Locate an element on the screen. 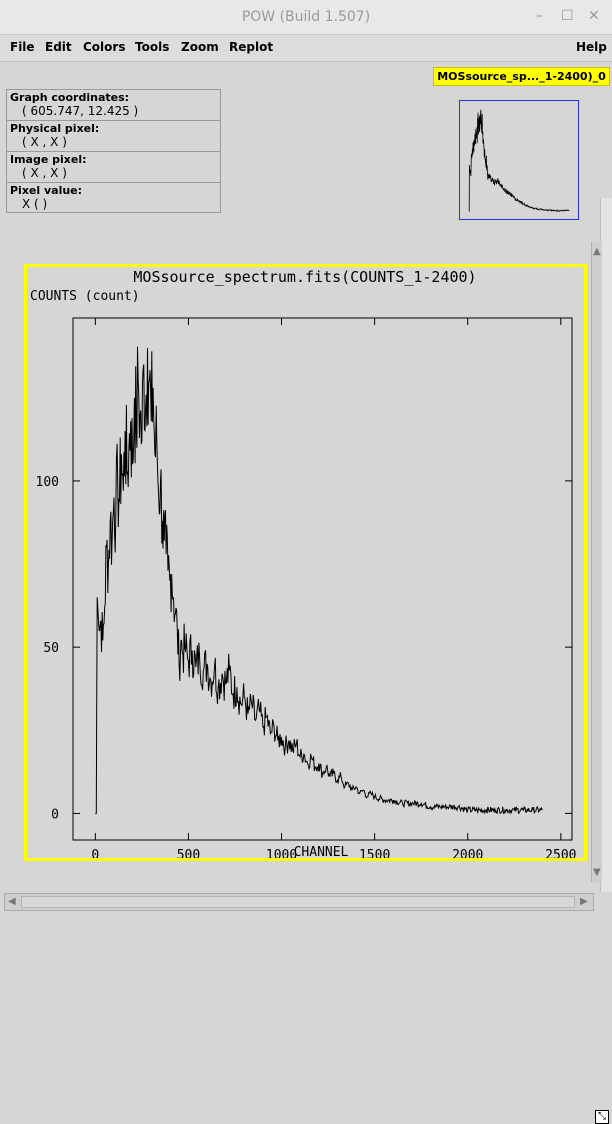 This screenshot has height=1124, width=612. menu-help: Help is located at coordinates (591, 47).